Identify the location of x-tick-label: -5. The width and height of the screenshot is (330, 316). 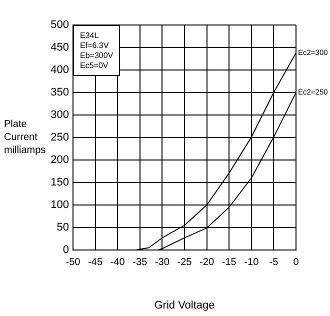
(274, 262).